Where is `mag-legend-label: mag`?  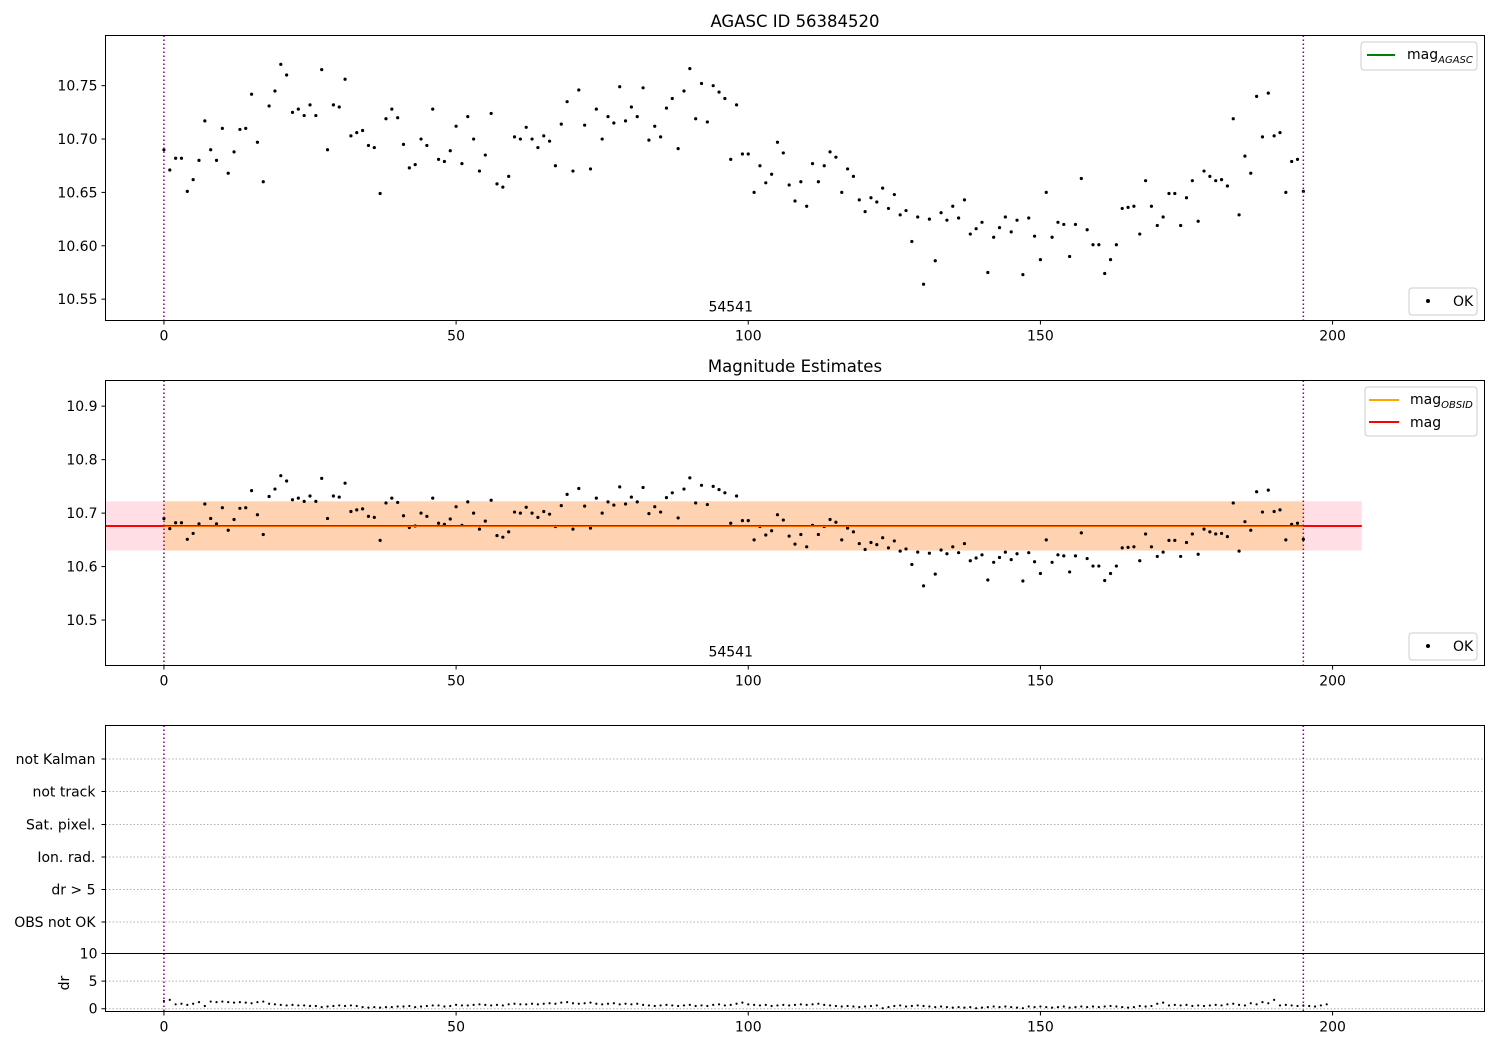
mag-legend-label: mag is located at coordinates (1425, 423).